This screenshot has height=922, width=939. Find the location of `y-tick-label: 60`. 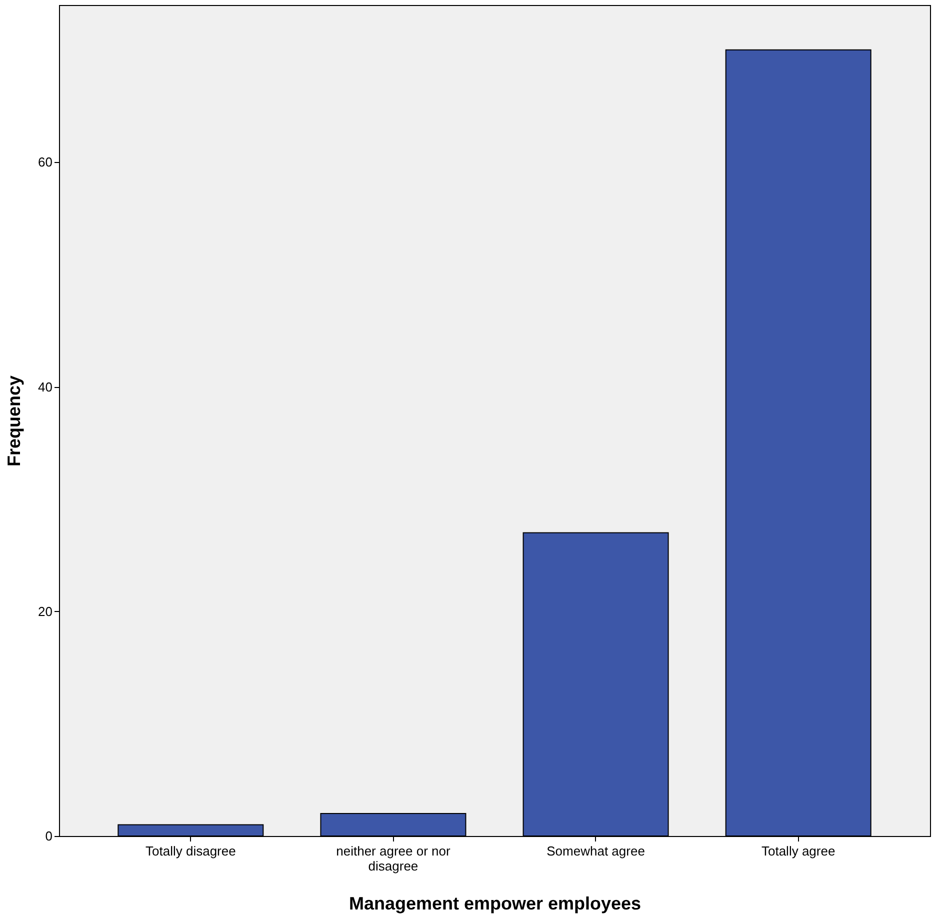

y-tick-label: 60 is located at coordinates (45, 162).